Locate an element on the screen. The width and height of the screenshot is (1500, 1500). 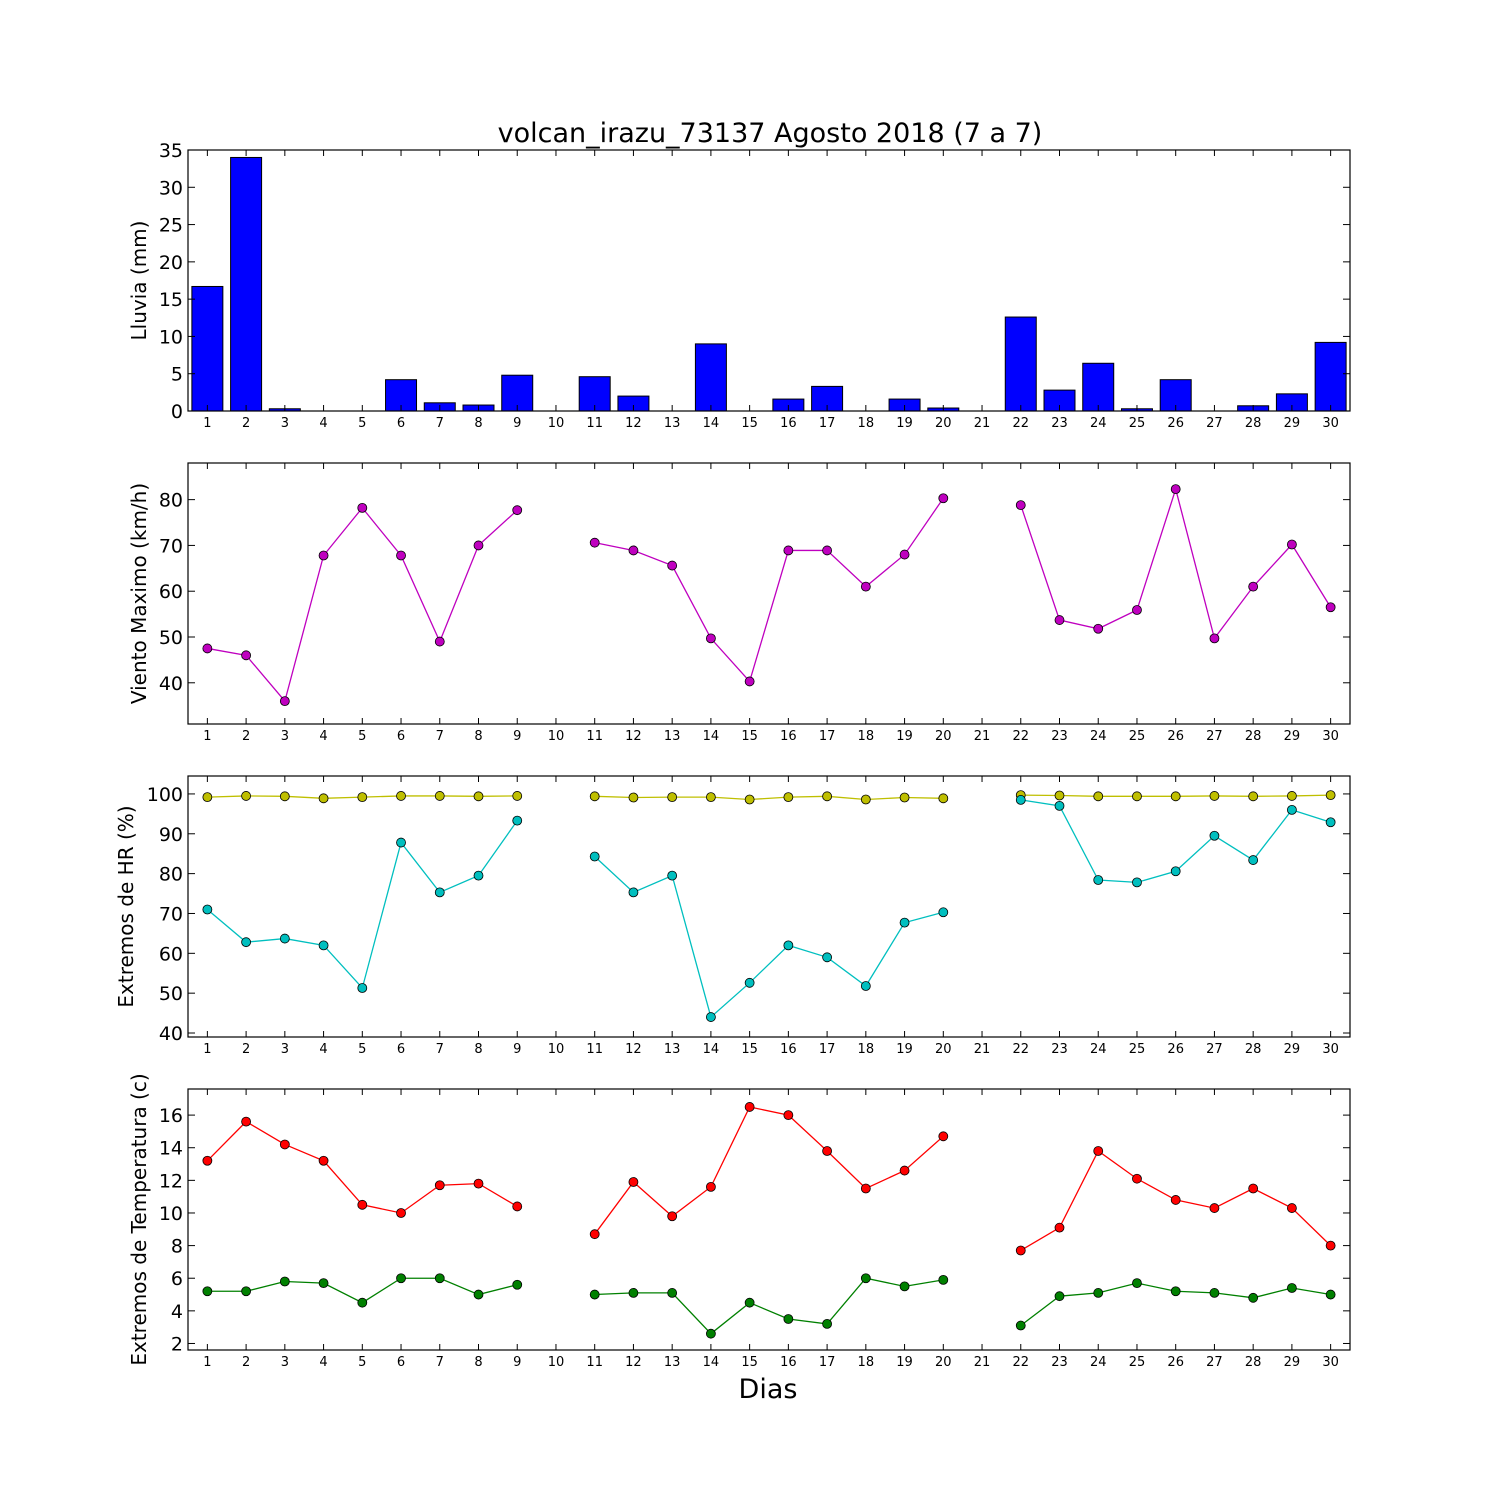
y-tick-label: 60 is located at coordinates (171, 592).